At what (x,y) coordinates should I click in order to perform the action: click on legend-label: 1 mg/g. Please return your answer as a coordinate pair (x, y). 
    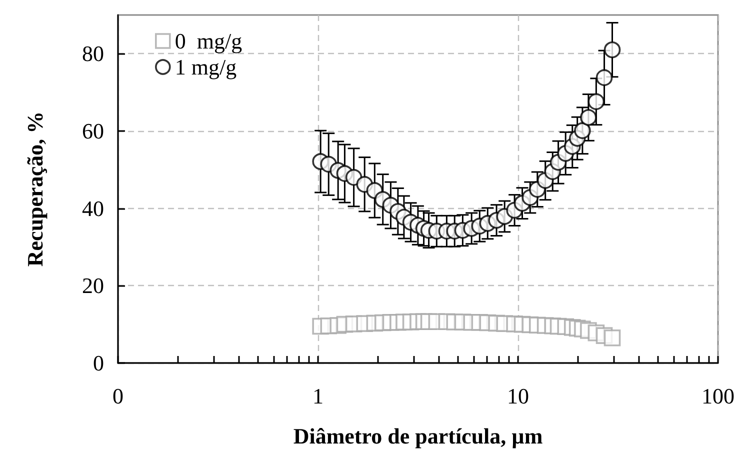
    Looking at the image, I should click on (205, 67).